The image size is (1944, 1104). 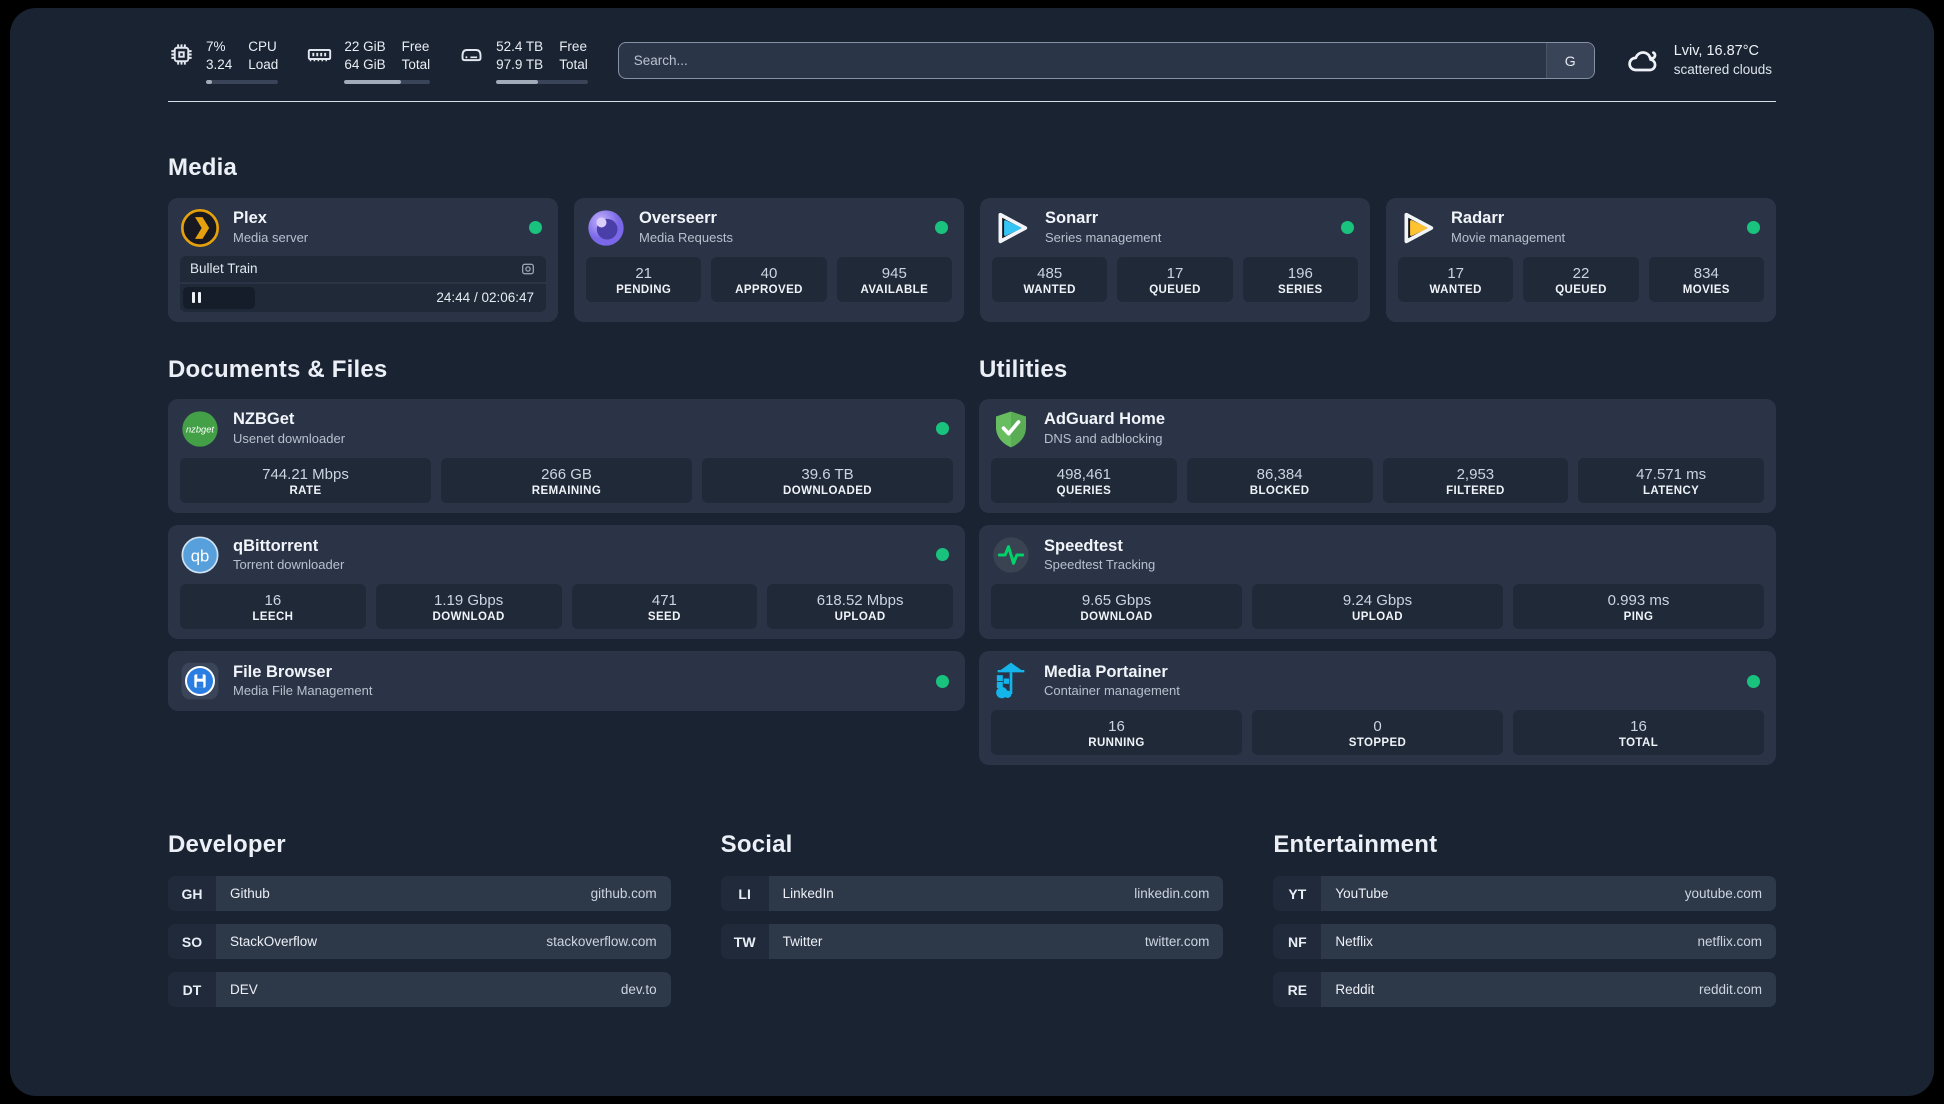 What do you see at coordinates (368, 61) in the screenshot?
I see `ram-stat: 22 GiB 64 GiB Free Total` at bounding box center [368, 61].